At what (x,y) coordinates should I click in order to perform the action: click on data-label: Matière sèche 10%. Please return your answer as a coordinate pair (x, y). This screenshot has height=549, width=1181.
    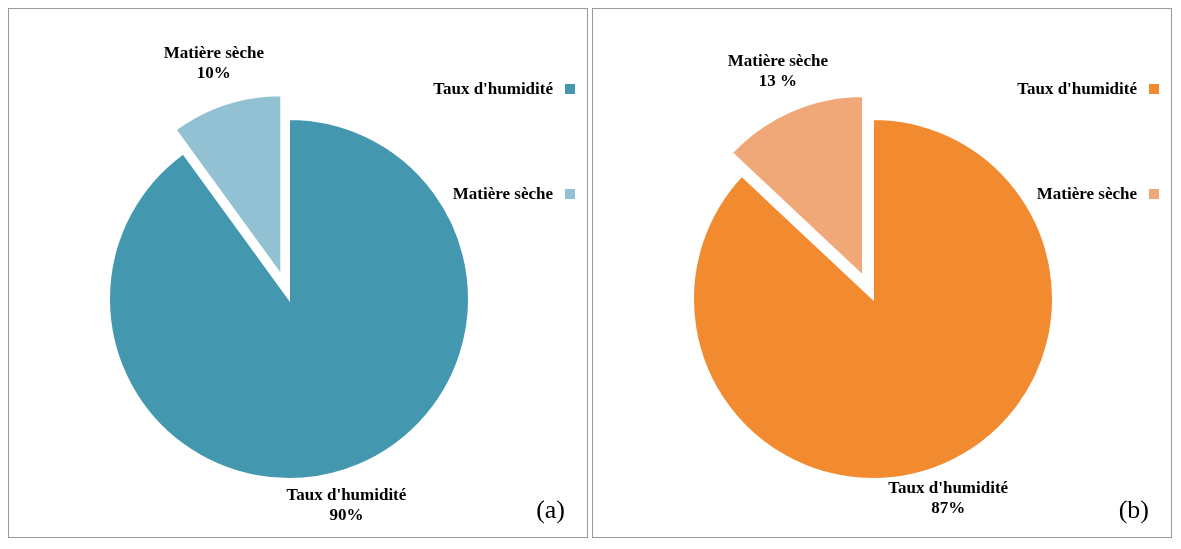
    Looking at the image, I should click on (214, 63).